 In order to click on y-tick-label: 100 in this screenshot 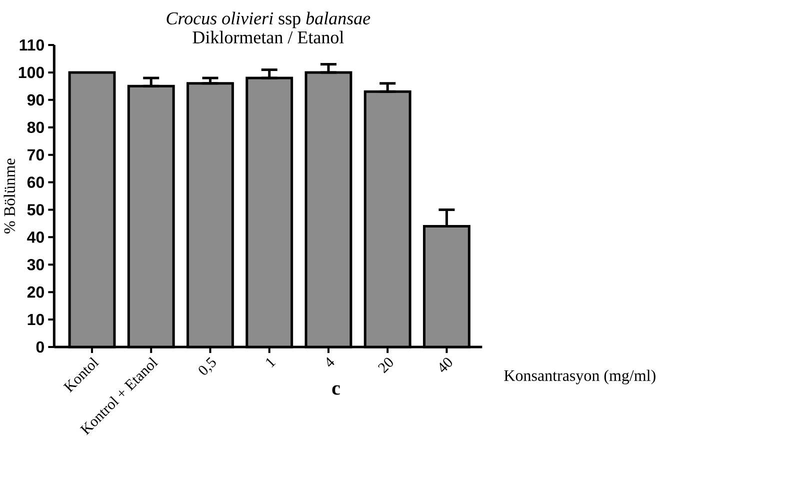, I will do `click(31, 72)`.